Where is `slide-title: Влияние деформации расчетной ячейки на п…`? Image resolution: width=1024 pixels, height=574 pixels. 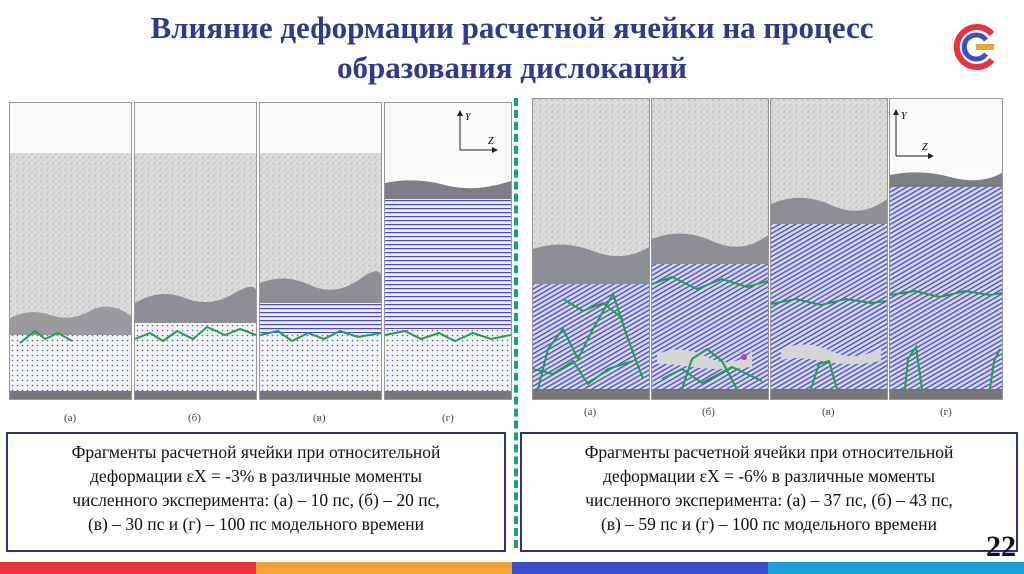 slide-title: Влияние деформации расчетной ячейки на п… is located at coordinates (512, 48).